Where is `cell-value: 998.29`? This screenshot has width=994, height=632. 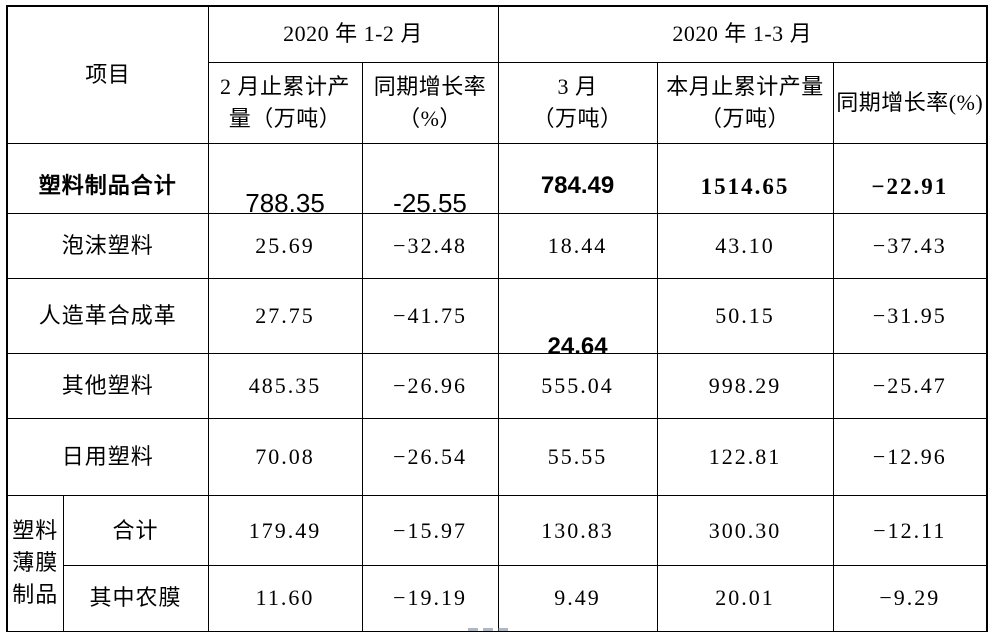
cell-value: 998.29 is located at coordinates (745, 386).